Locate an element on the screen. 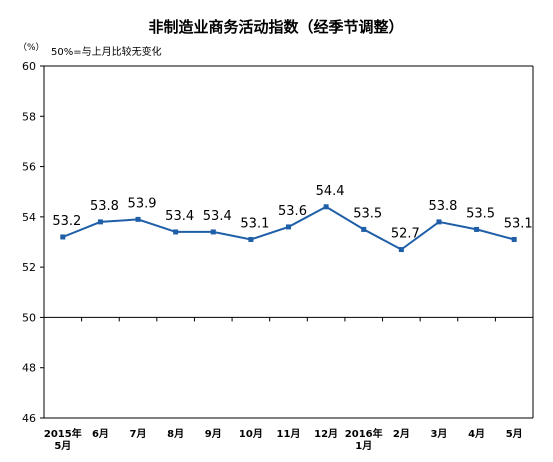 This screenshot has width=553, height=462. x-tick-label: 12月 is located at coordinates (326, 434).